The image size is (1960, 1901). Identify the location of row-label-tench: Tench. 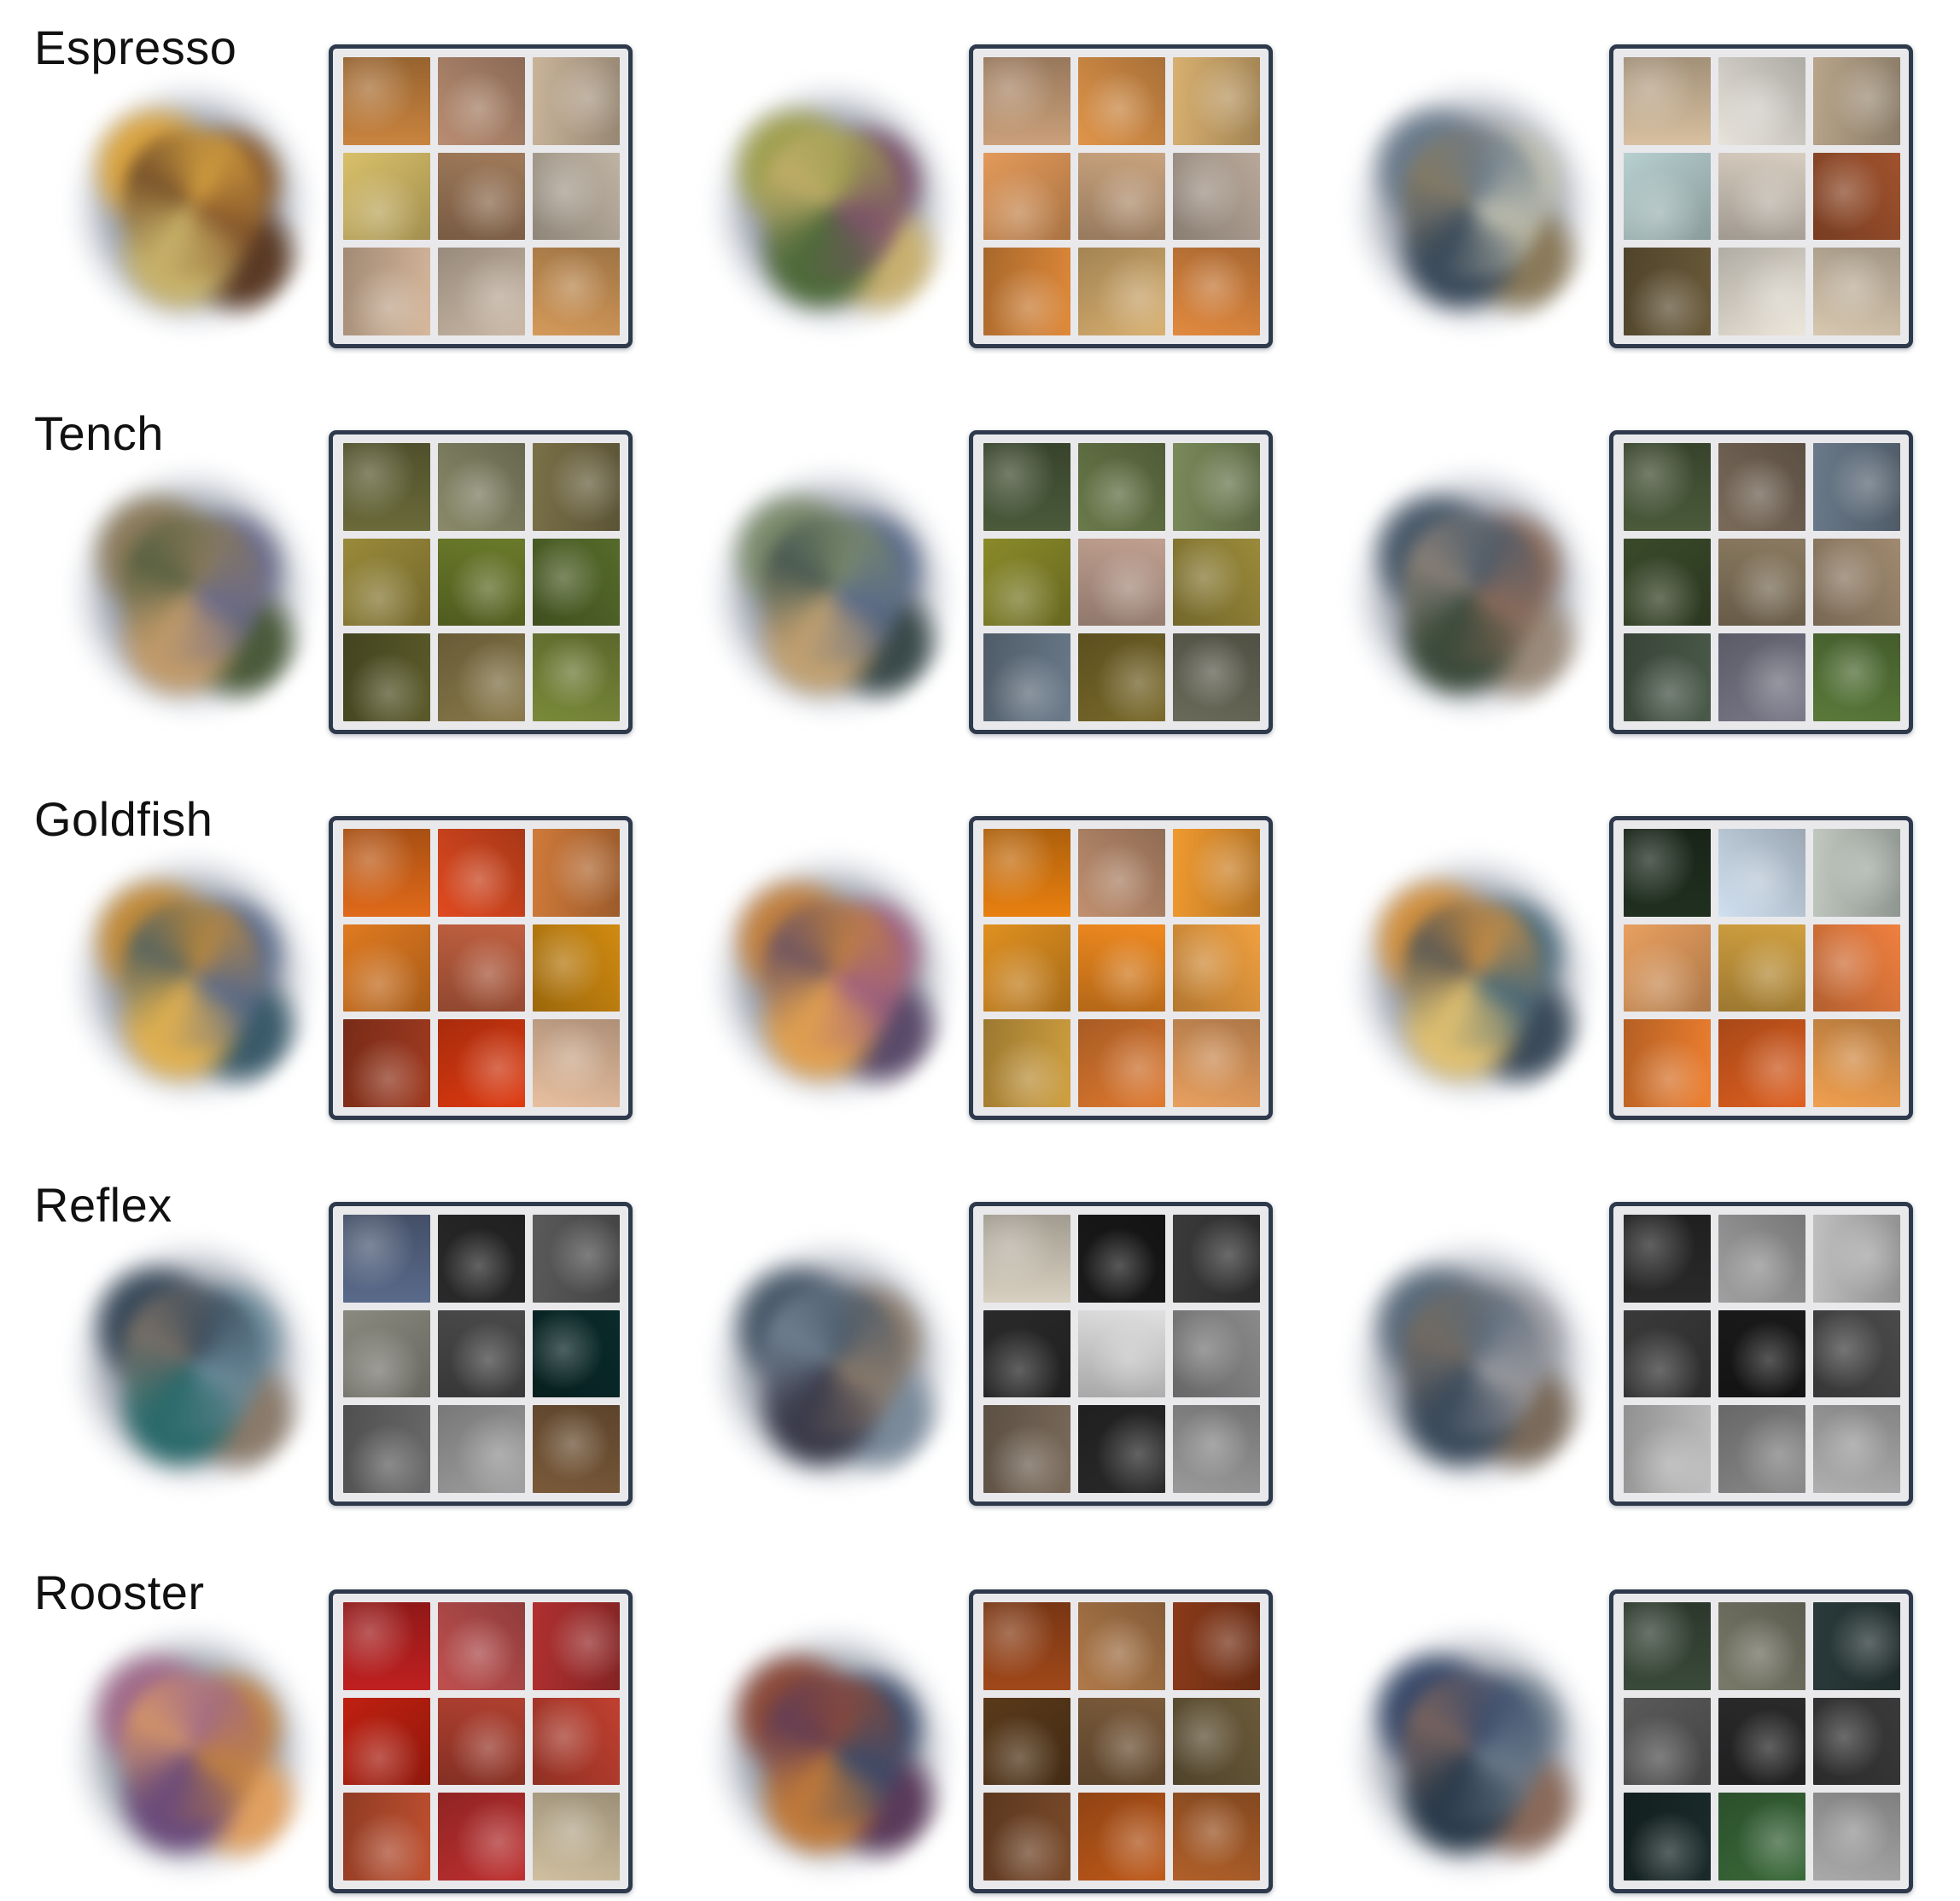
(99, 433).